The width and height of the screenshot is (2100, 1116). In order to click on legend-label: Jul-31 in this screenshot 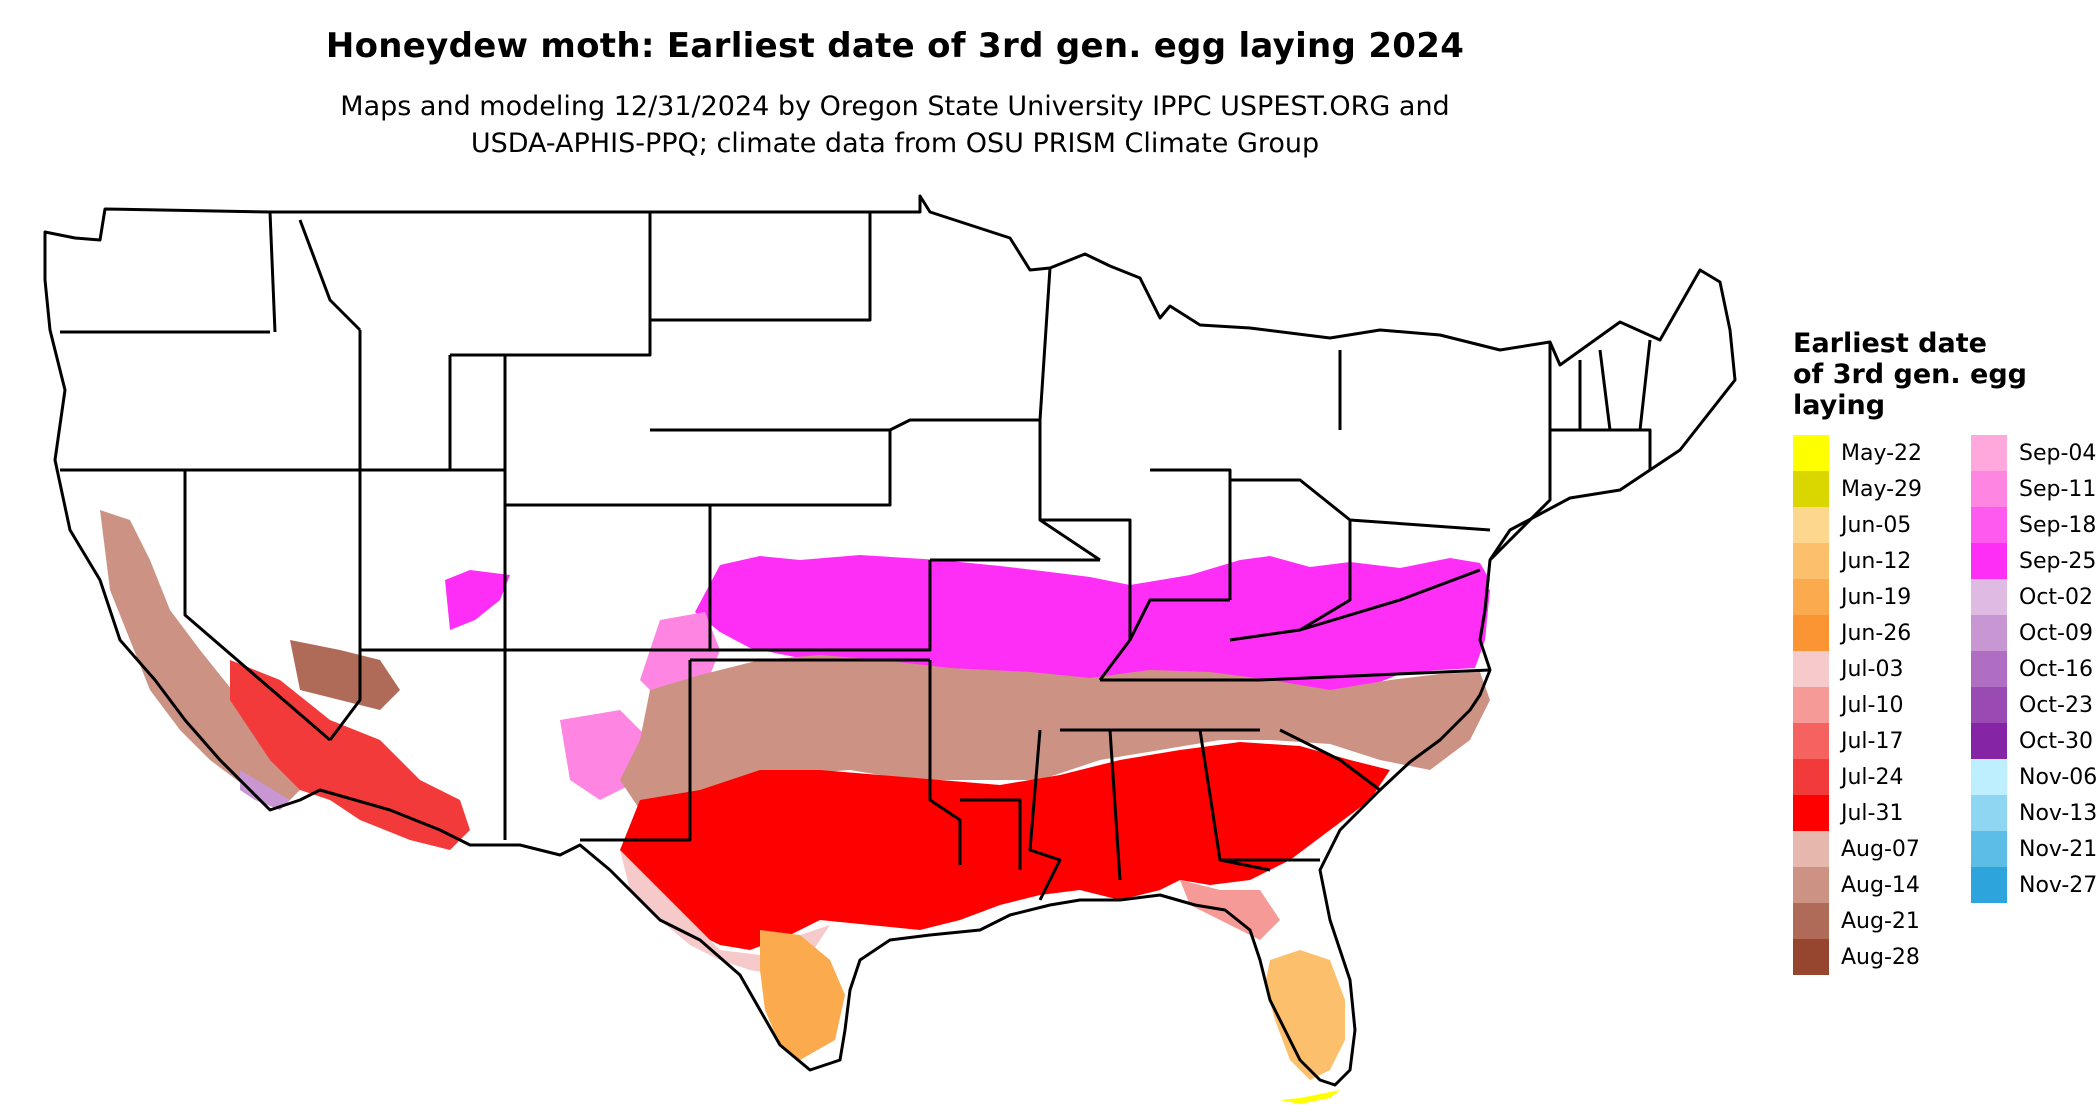, I will do `click(1872, 813)`.